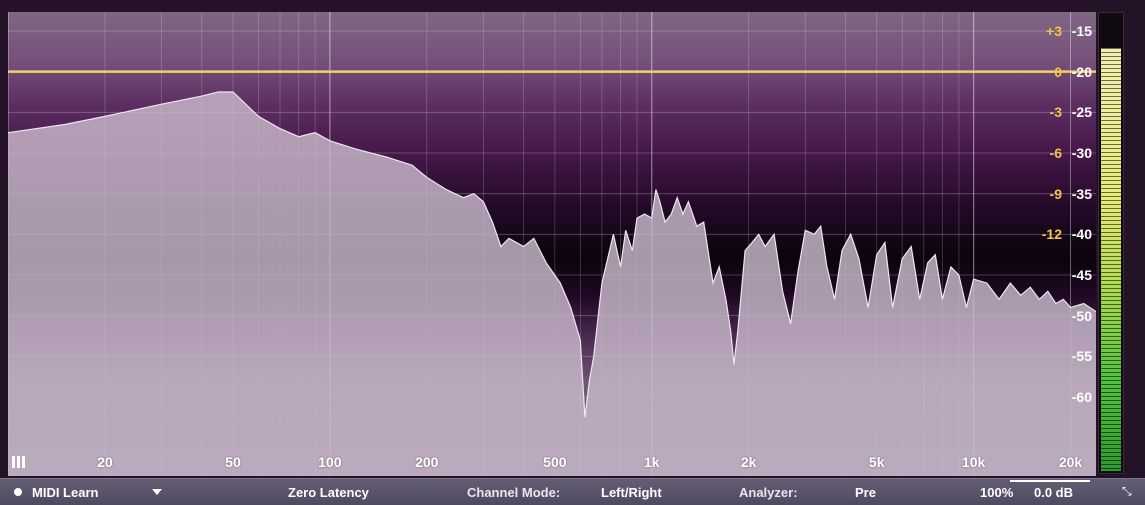  What do you see at coordinates (427, 462) in the screenshot?
I see `frequency-label: 200` at bounding box center [427, 462].